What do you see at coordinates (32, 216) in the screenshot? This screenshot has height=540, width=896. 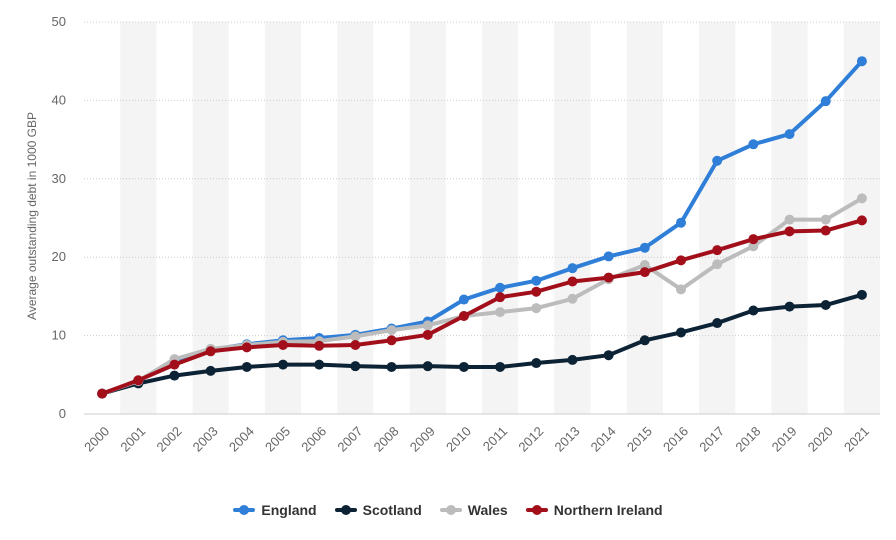 I see `y-axis-title: Average outstanding debt in 1000 GBP` at bounding box center [32, 216].